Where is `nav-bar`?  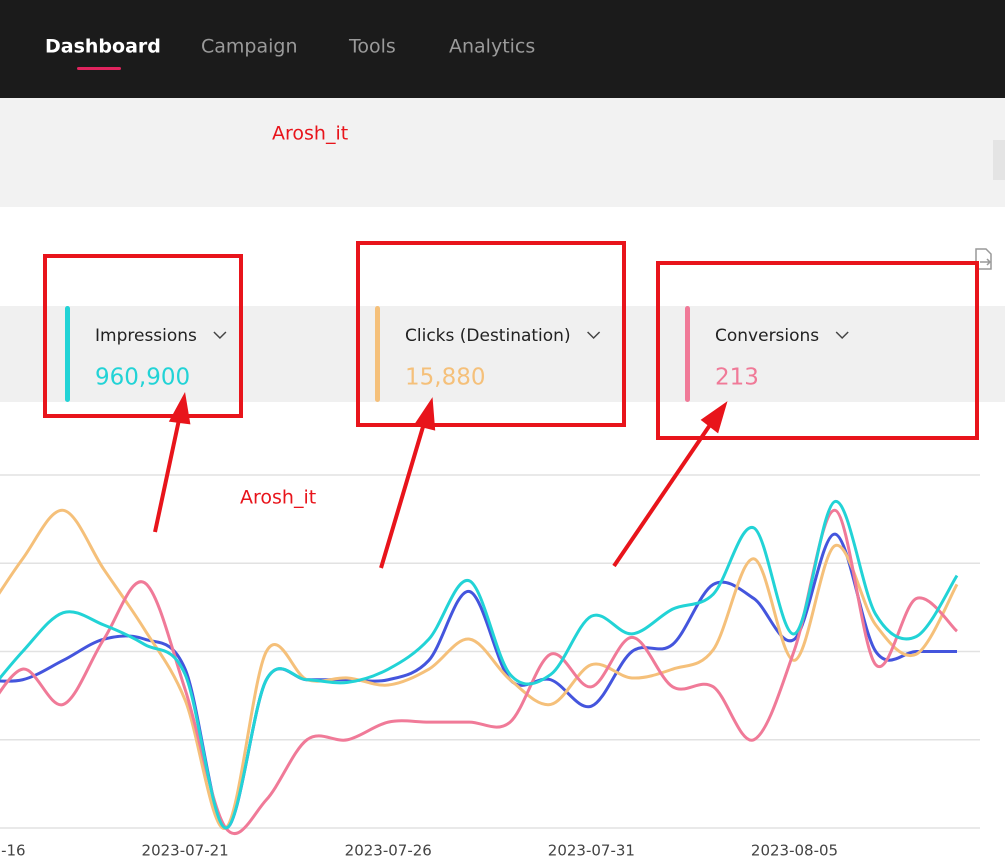 nav-bar is located at coordinates (502, 49).